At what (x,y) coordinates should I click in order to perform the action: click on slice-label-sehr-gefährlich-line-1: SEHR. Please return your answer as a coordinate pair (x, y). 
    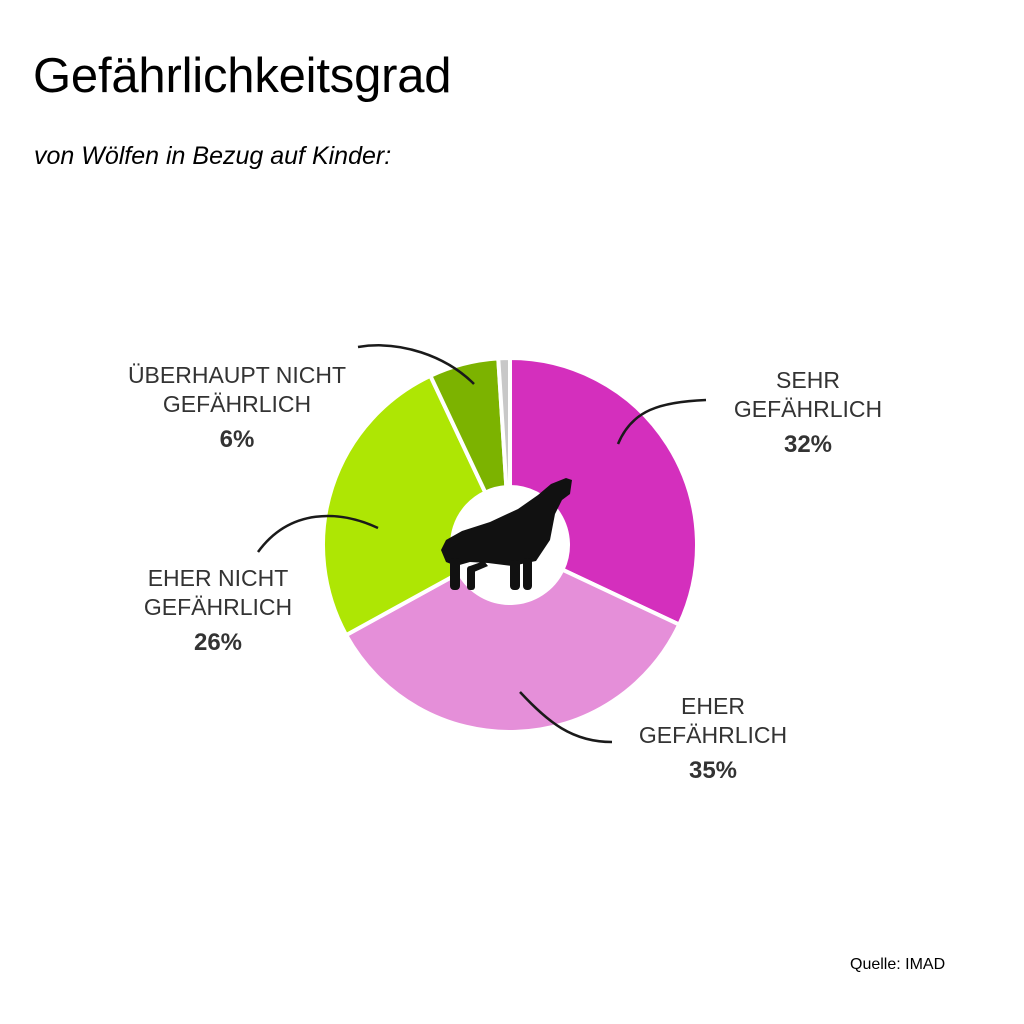
    Looking at the image, I should click on (808, 380).